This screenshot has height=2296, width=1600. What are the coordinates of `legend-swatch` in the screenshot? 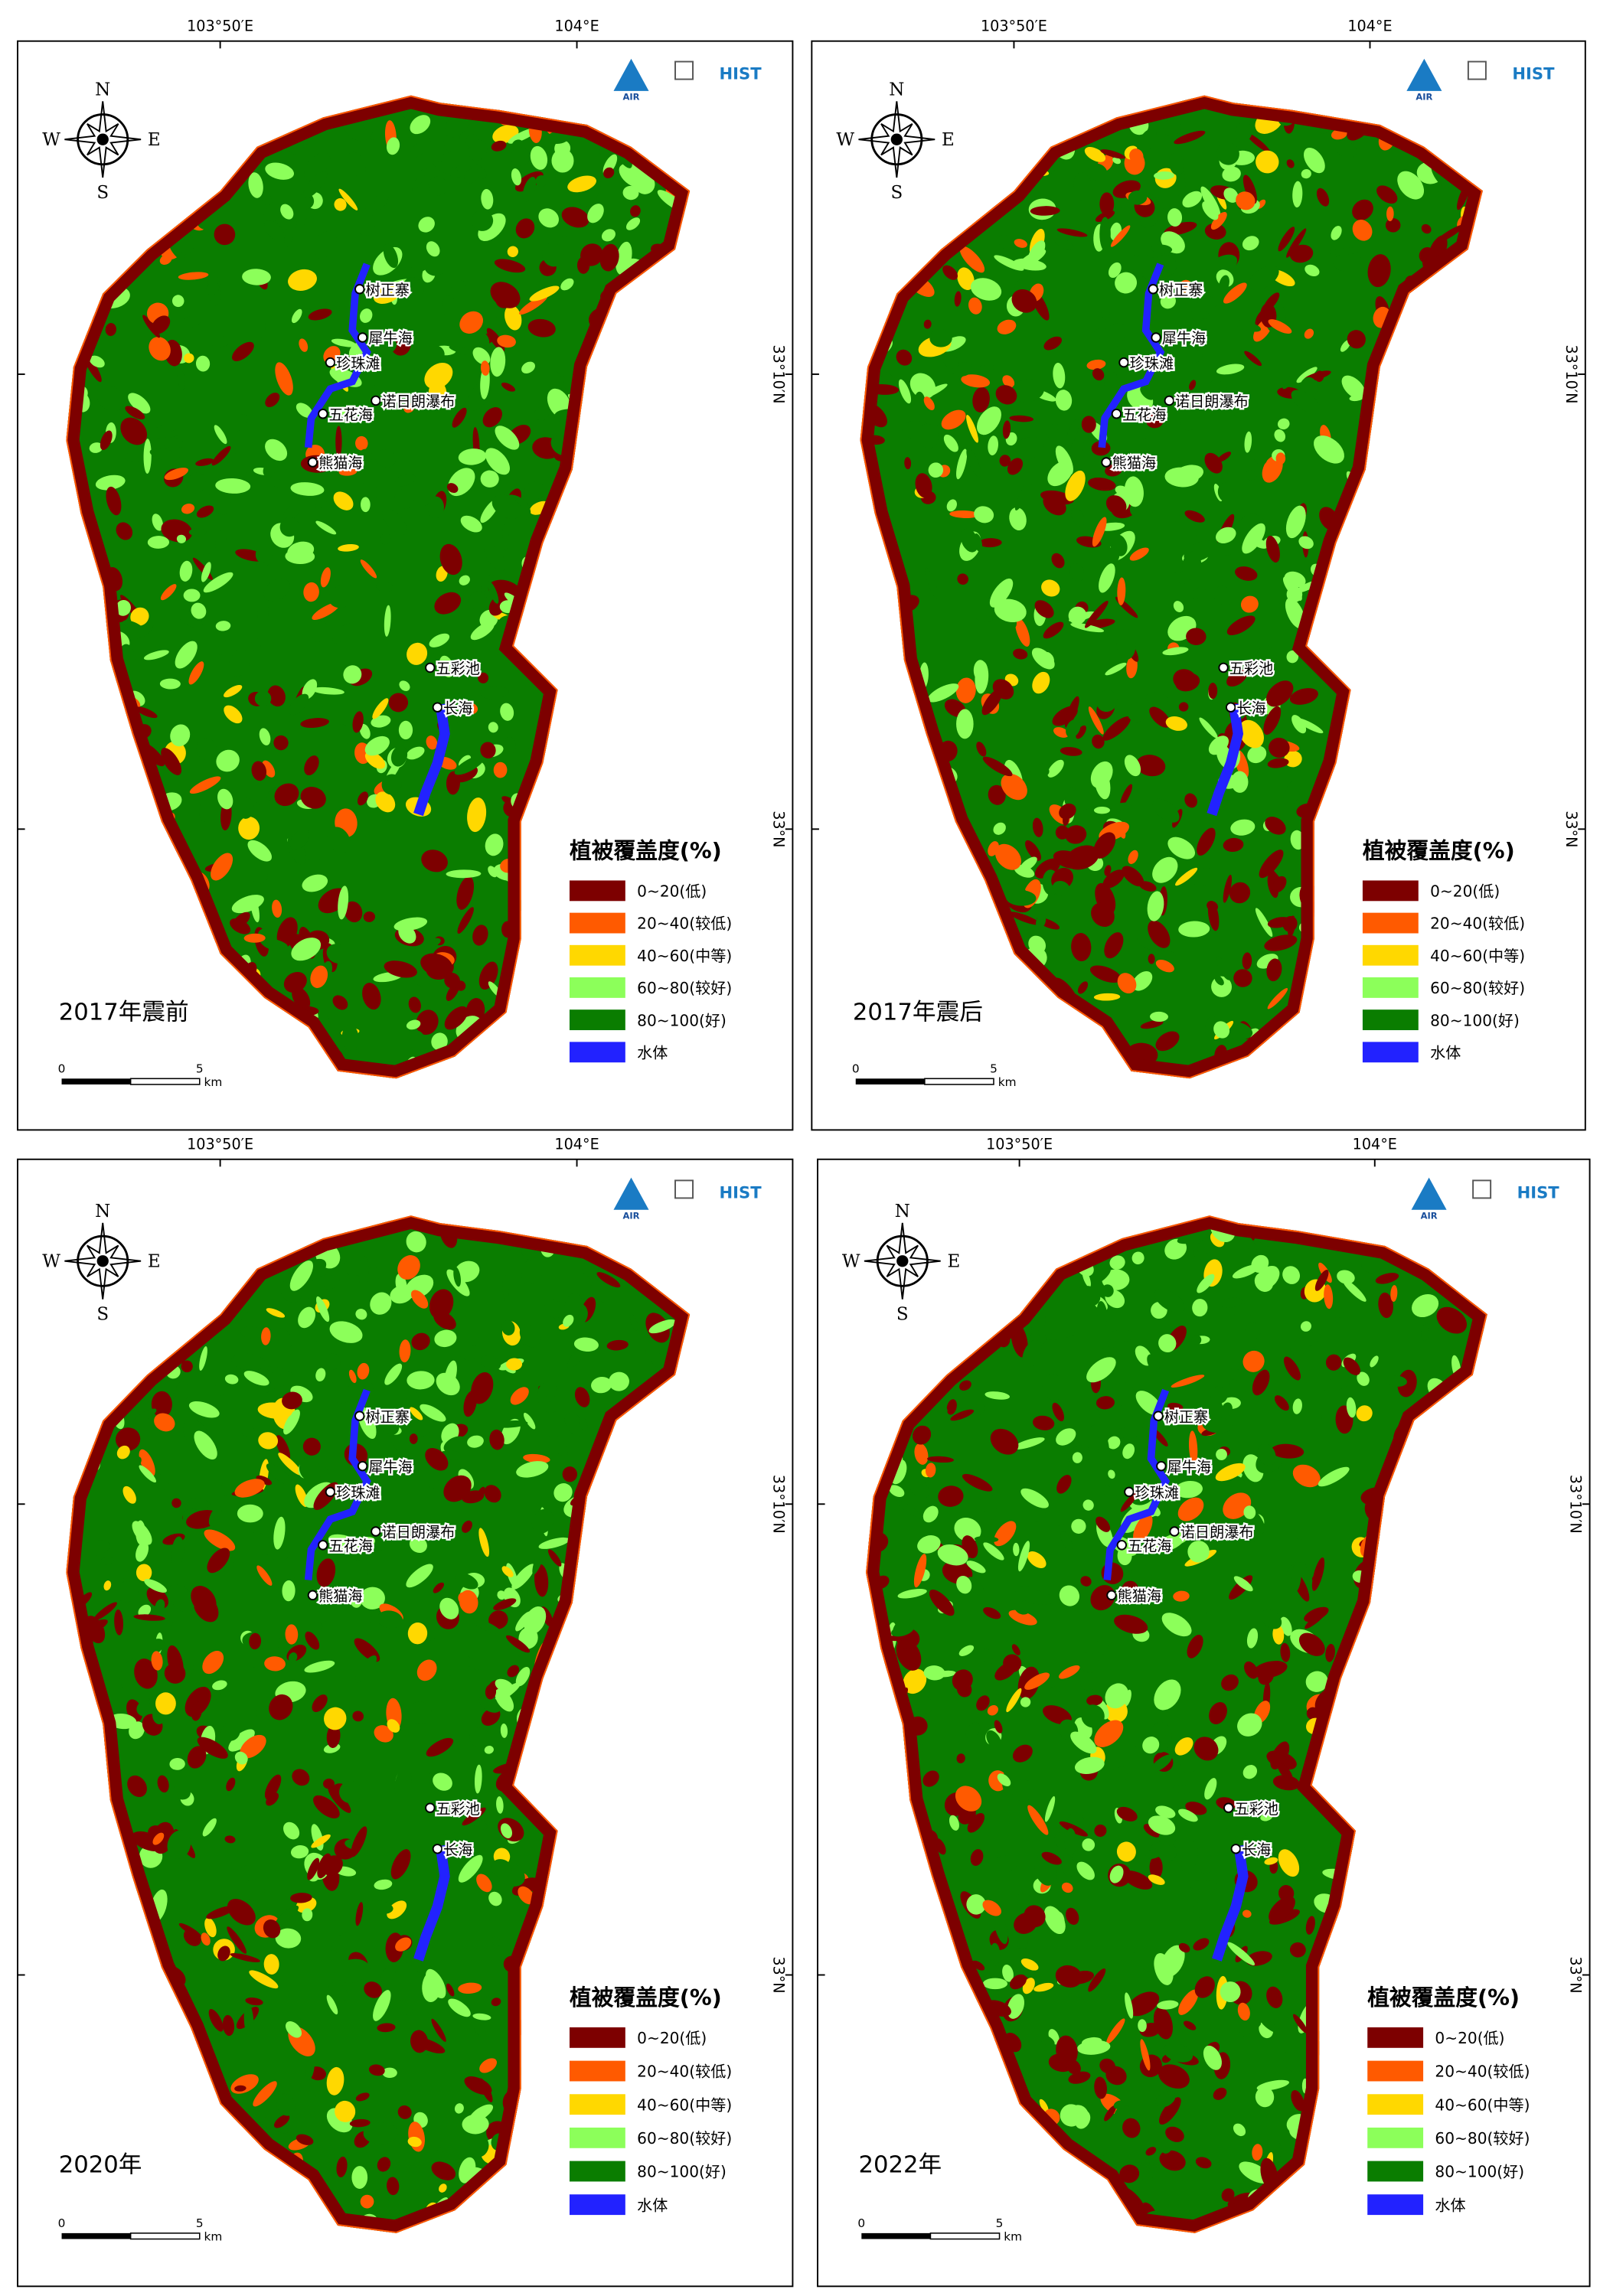 It's located at (597, 891).